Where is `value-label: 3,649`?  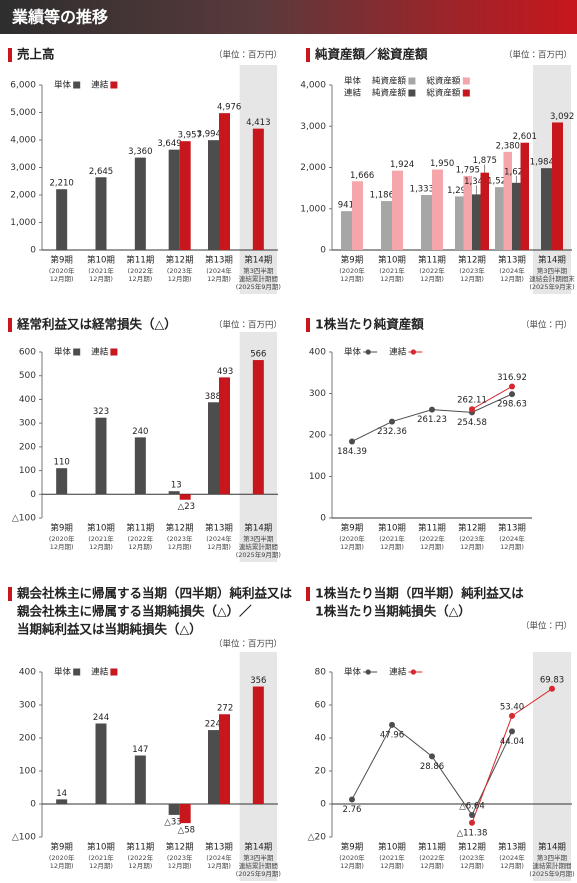
value-label: 3,649 is located at coordinates (169, 144).